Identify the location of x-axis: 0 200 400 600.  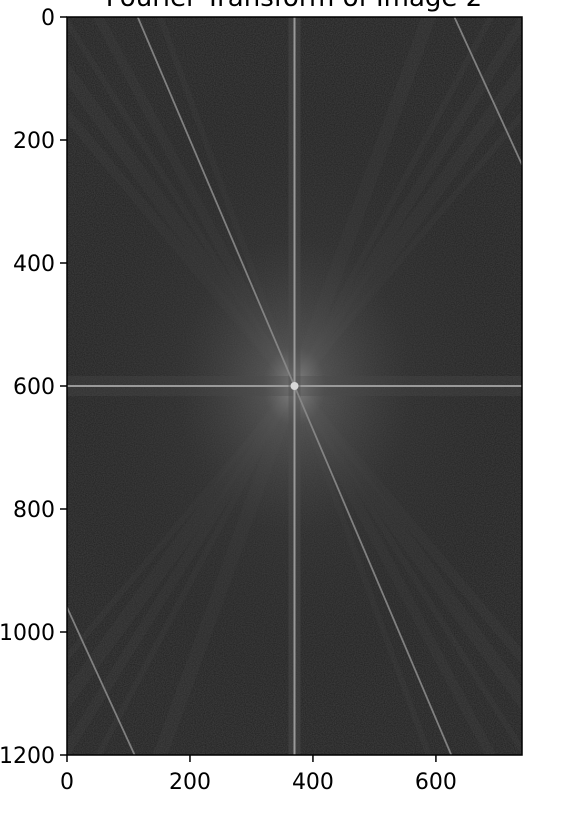
(258, 775).